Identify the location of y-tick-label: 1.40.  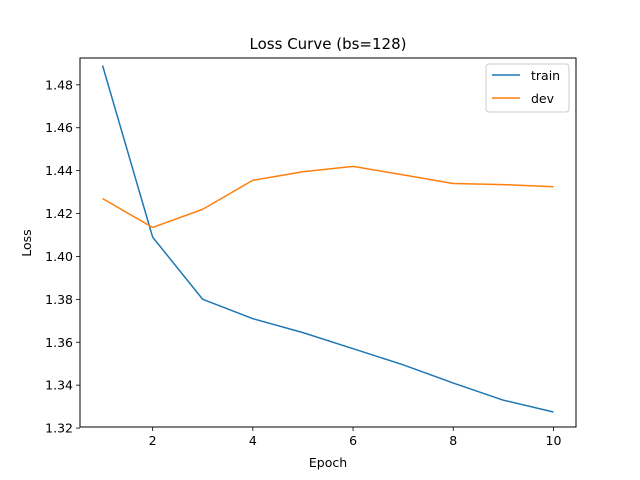
(59, 256).